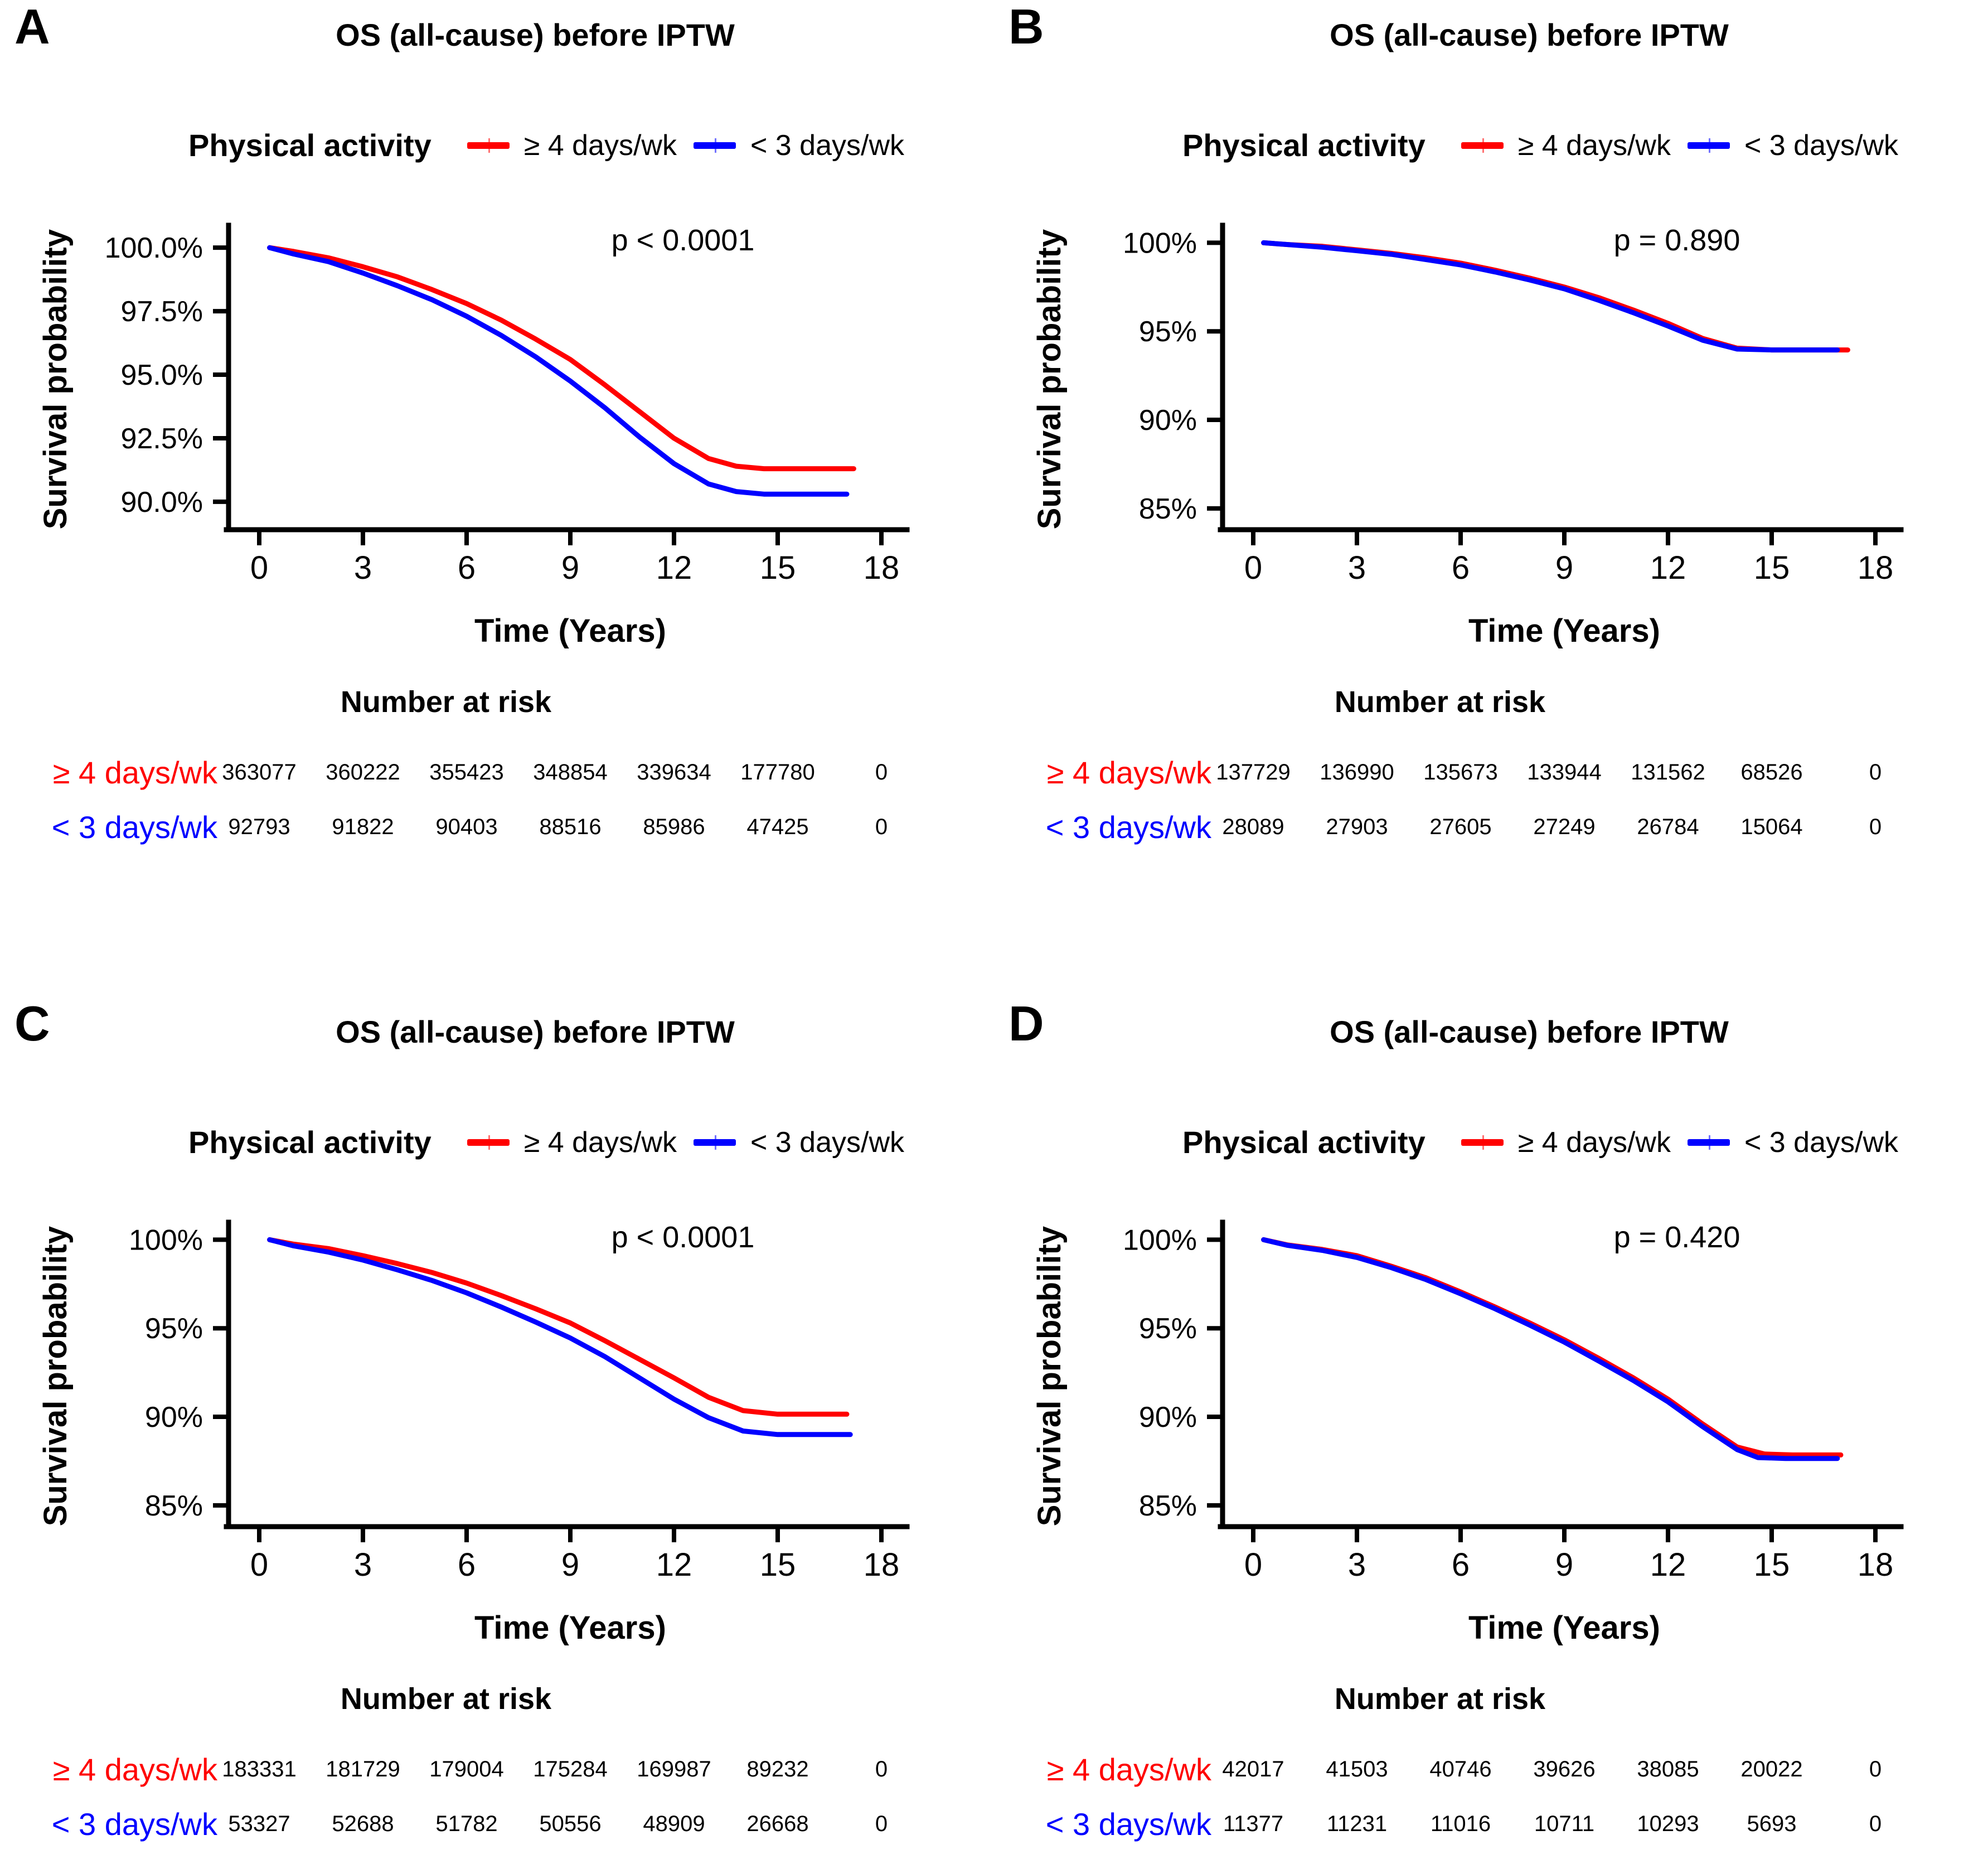 The width and height of the screenshot is (1988, 1869). What do you see at coordinates (1668, 1564) in the screenshot?
I see `svg-text: 12` at bounding box center [1668, 1564].